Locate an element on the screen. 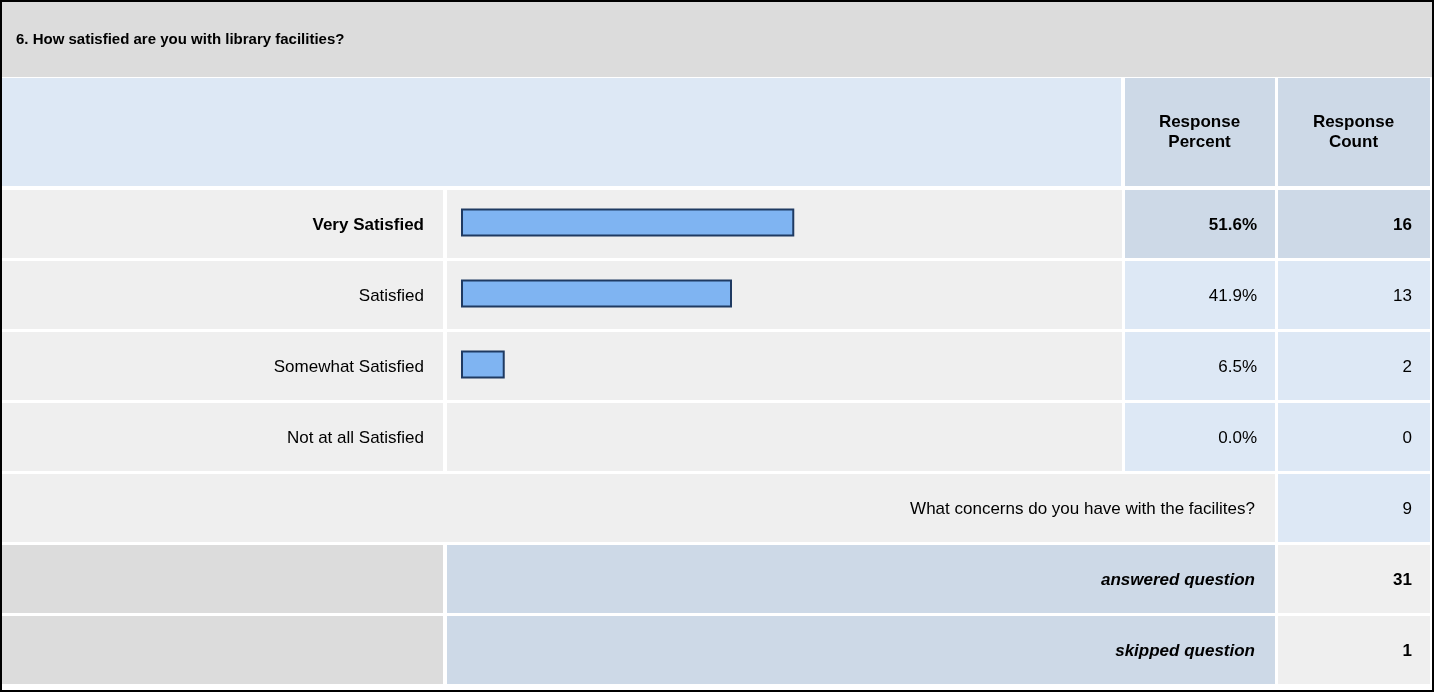  text: Response Percent is located at coordinates (1199, 131).